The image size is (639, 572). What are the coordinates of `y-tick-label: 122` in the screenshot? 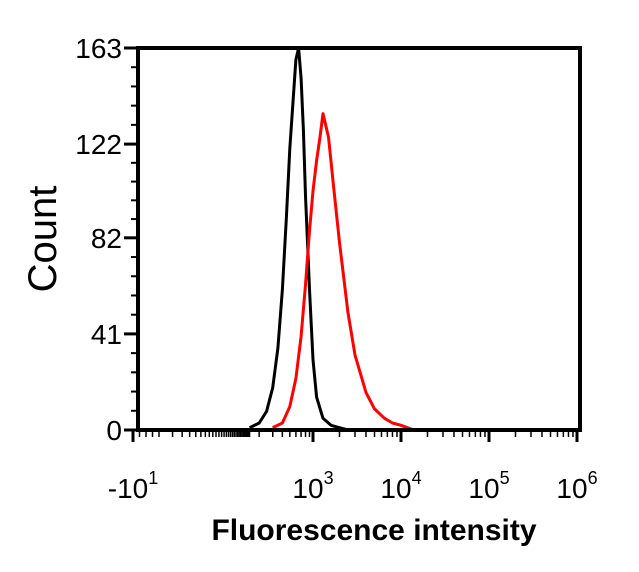 It's located at (98, 144).